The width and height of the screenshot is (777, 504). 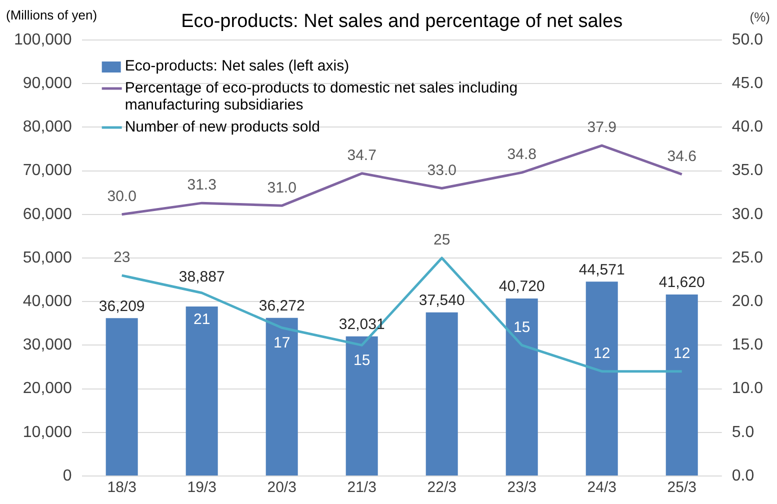 I want to click on data-label: 21, so click(x=201, y=319).